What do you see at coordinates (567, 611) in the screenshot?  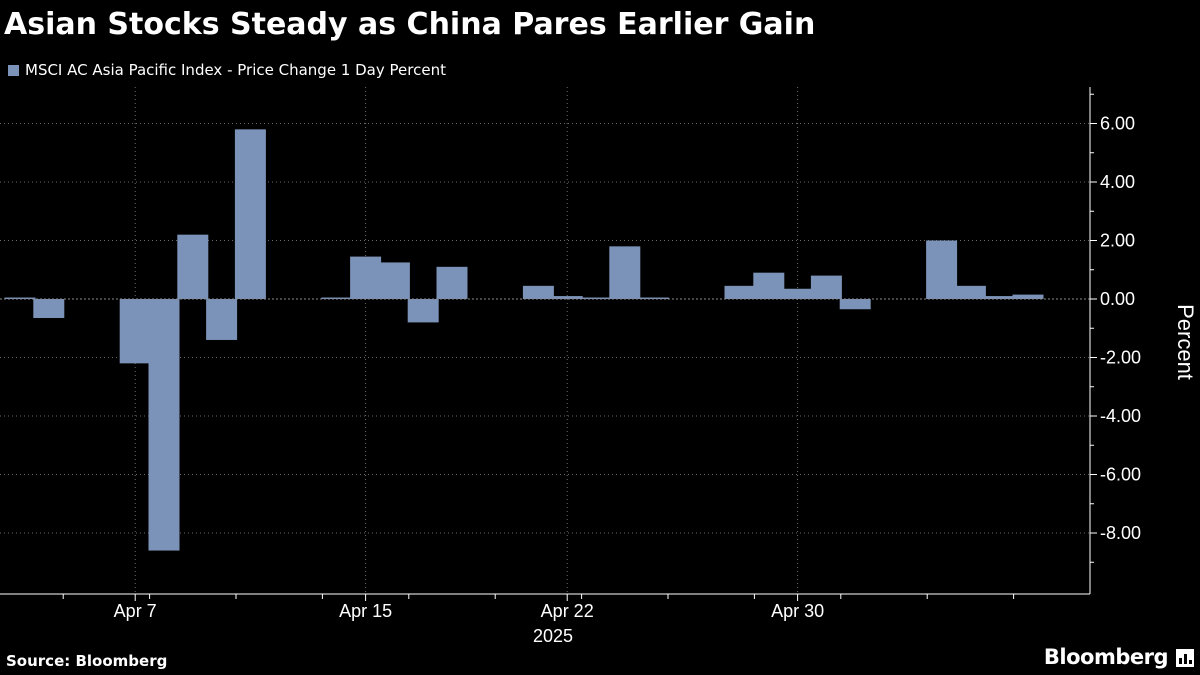 I see `x-tick-label: Apr 22` at bounding box center [567, 611].